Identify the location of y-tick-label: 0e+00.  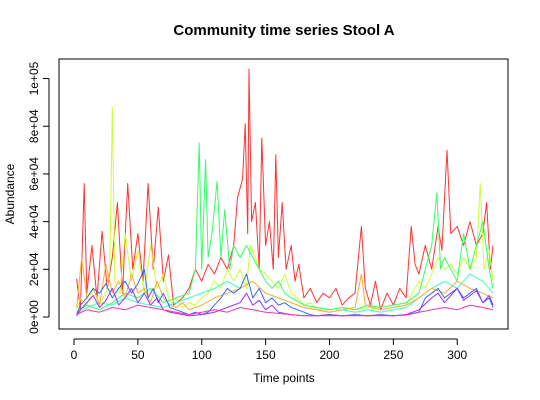
(34, 317).